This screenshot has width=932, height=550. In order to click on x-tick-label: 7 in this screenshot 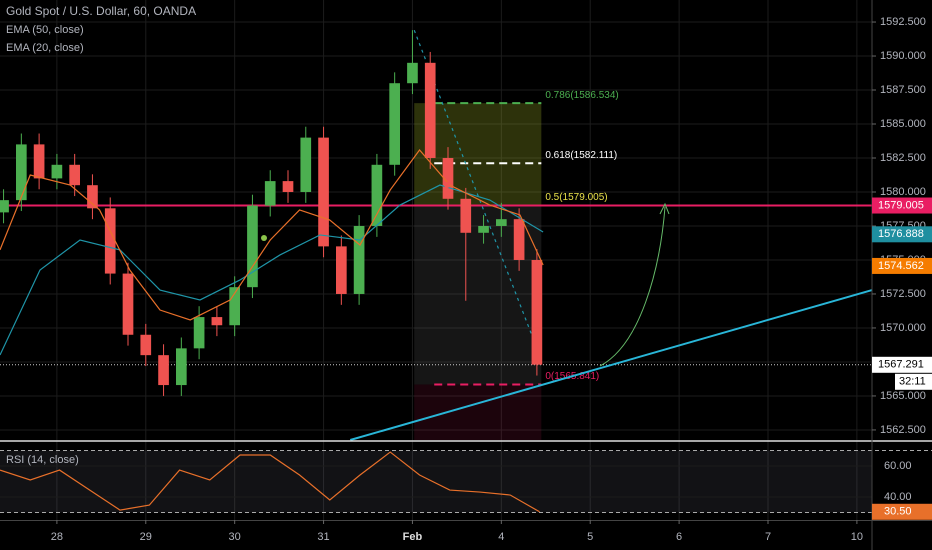, I will do `click(768, 537)`.